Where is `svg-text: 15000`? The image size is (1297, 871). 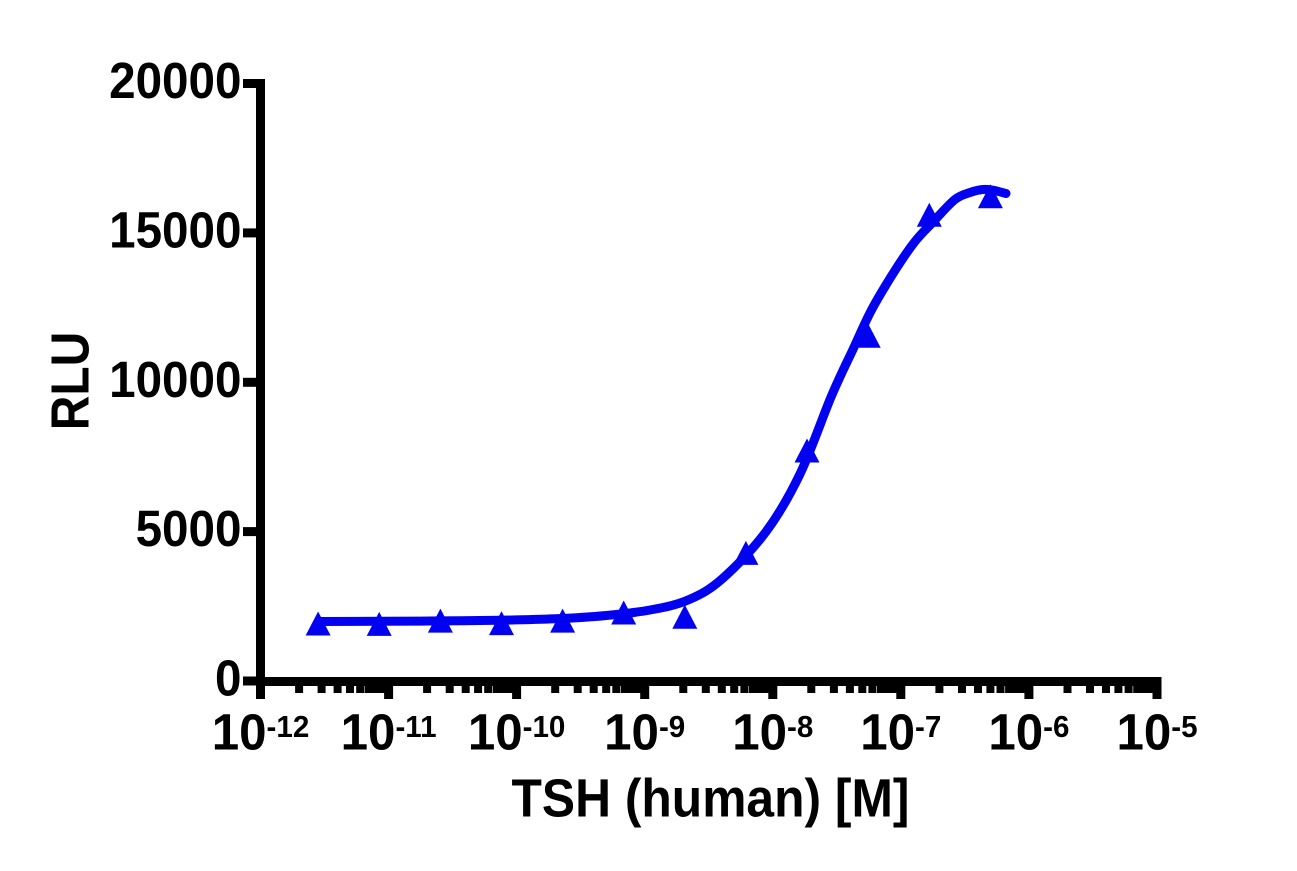
svg-text: 15000 is located at coordinates (175, 230).